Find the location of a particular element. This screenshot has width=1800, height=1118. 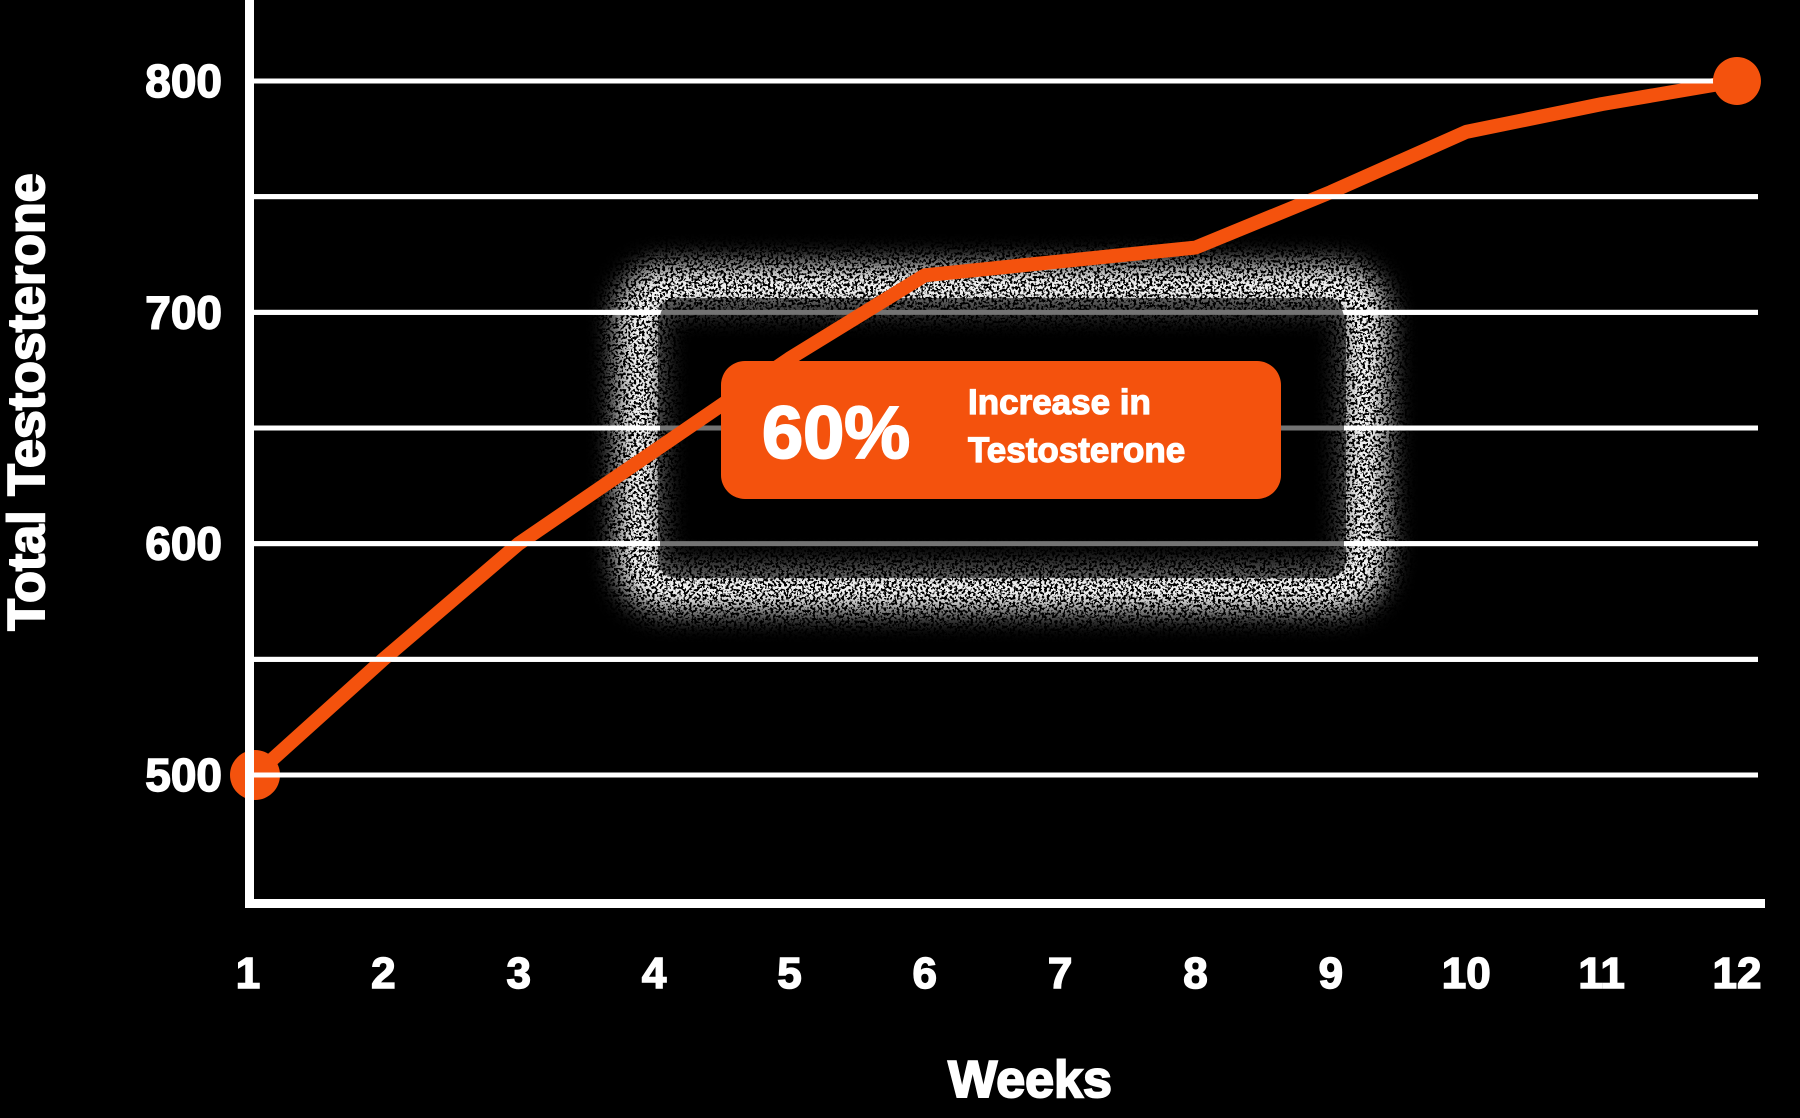

x-tick-label-11: 11 is located at coordinates (1601, 973).